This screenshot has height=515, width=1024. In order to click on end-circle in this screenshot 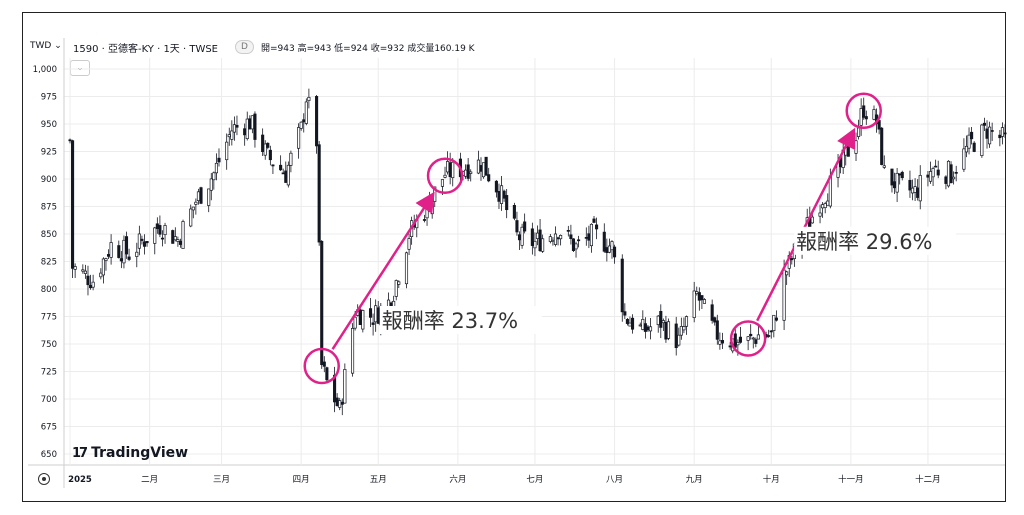, I will do `click(445, 175)`.